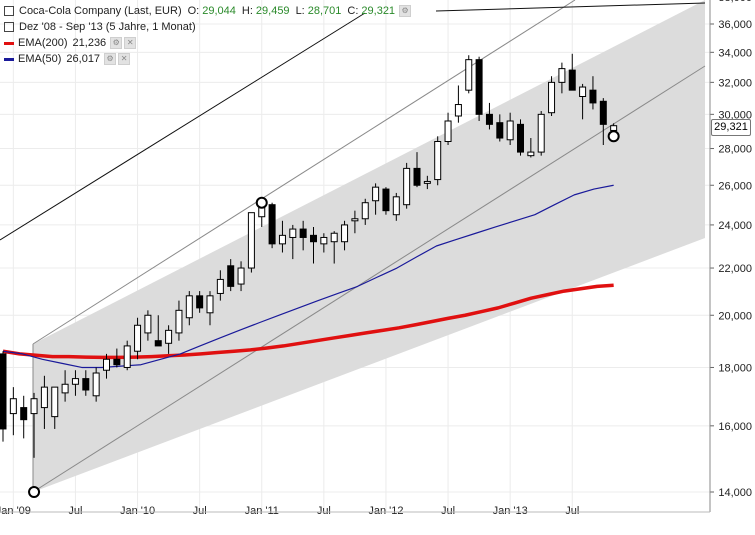  I want to click on ema200-label: EMA(200), so click(43, 43).